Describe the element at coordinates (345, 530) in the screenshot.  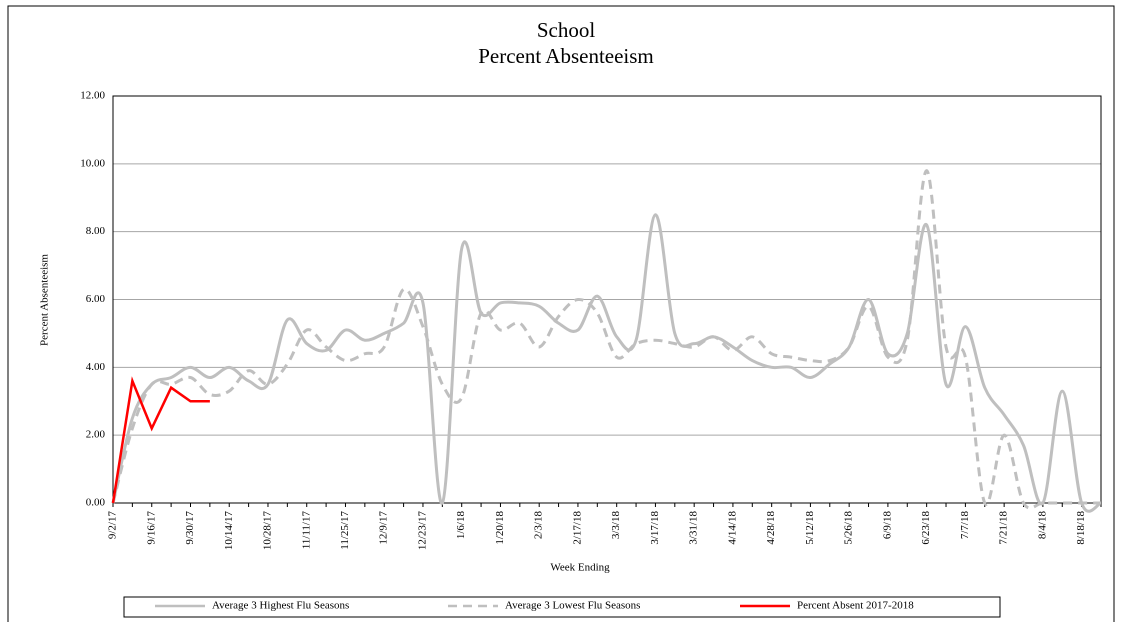
I see `x-tick-label: 11/25/17` at that location.